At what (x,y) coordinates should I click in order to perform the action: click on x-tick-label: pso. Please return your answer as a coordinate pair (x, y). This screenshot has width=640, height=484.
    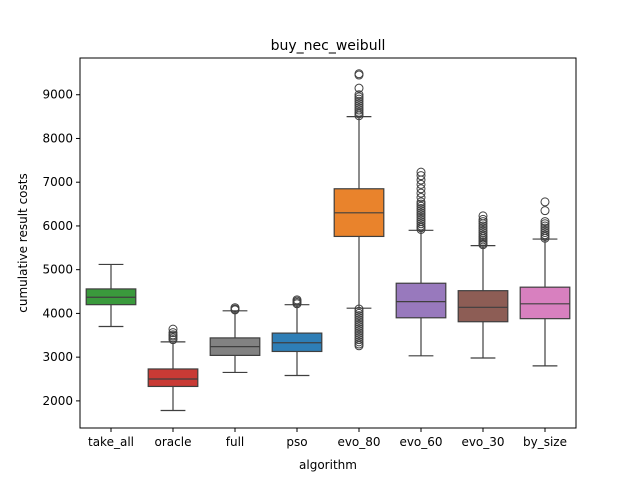
    Looking at the image, I should click on (296, 442).